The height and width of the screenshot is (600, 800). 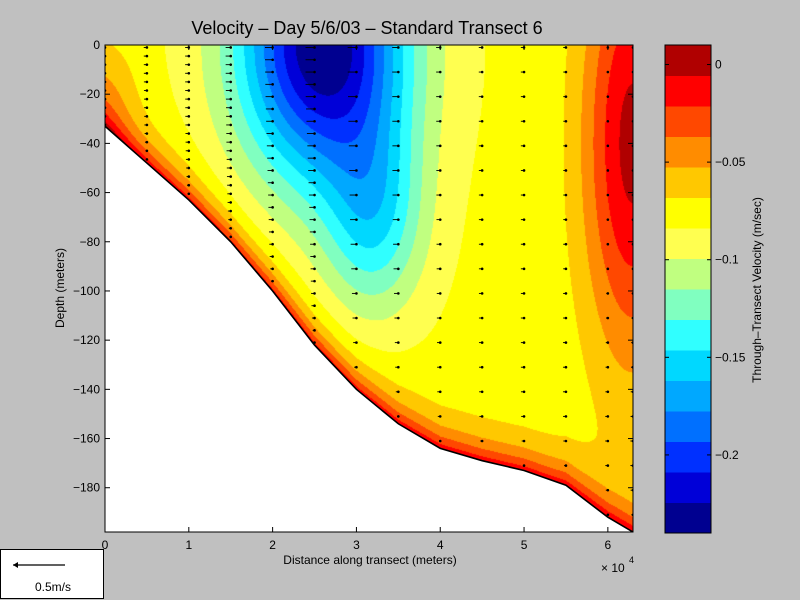 I want to click on y-tick-label: −100, so click(x=86, y=291).